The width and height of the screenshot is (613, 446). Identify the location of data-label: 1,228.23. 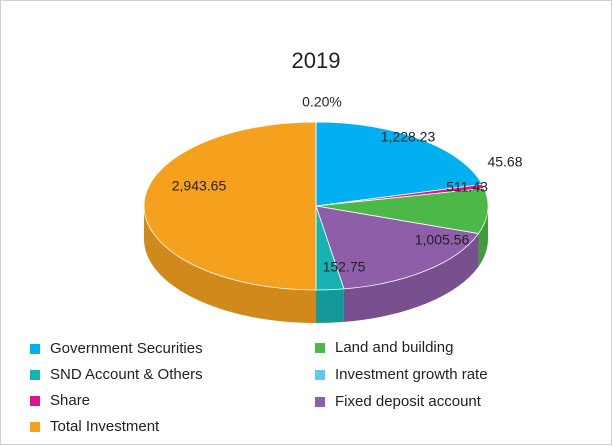
(408, 137).